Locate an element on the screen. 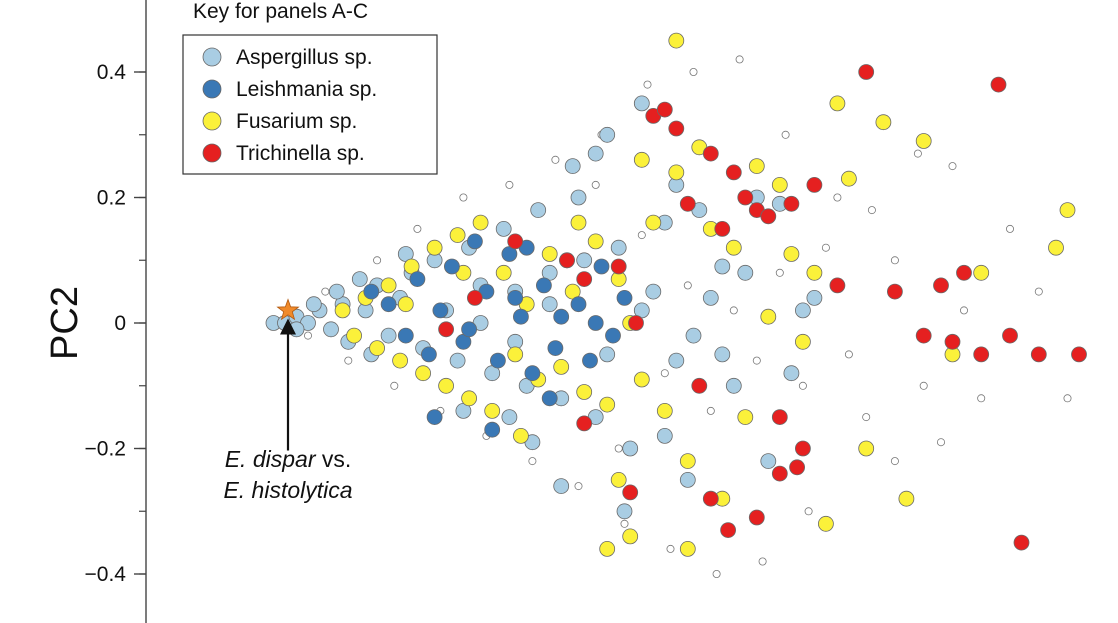 The image size is (1118, 623). legend-label: Aspergillus sp. is located at coordinates (304, 57).